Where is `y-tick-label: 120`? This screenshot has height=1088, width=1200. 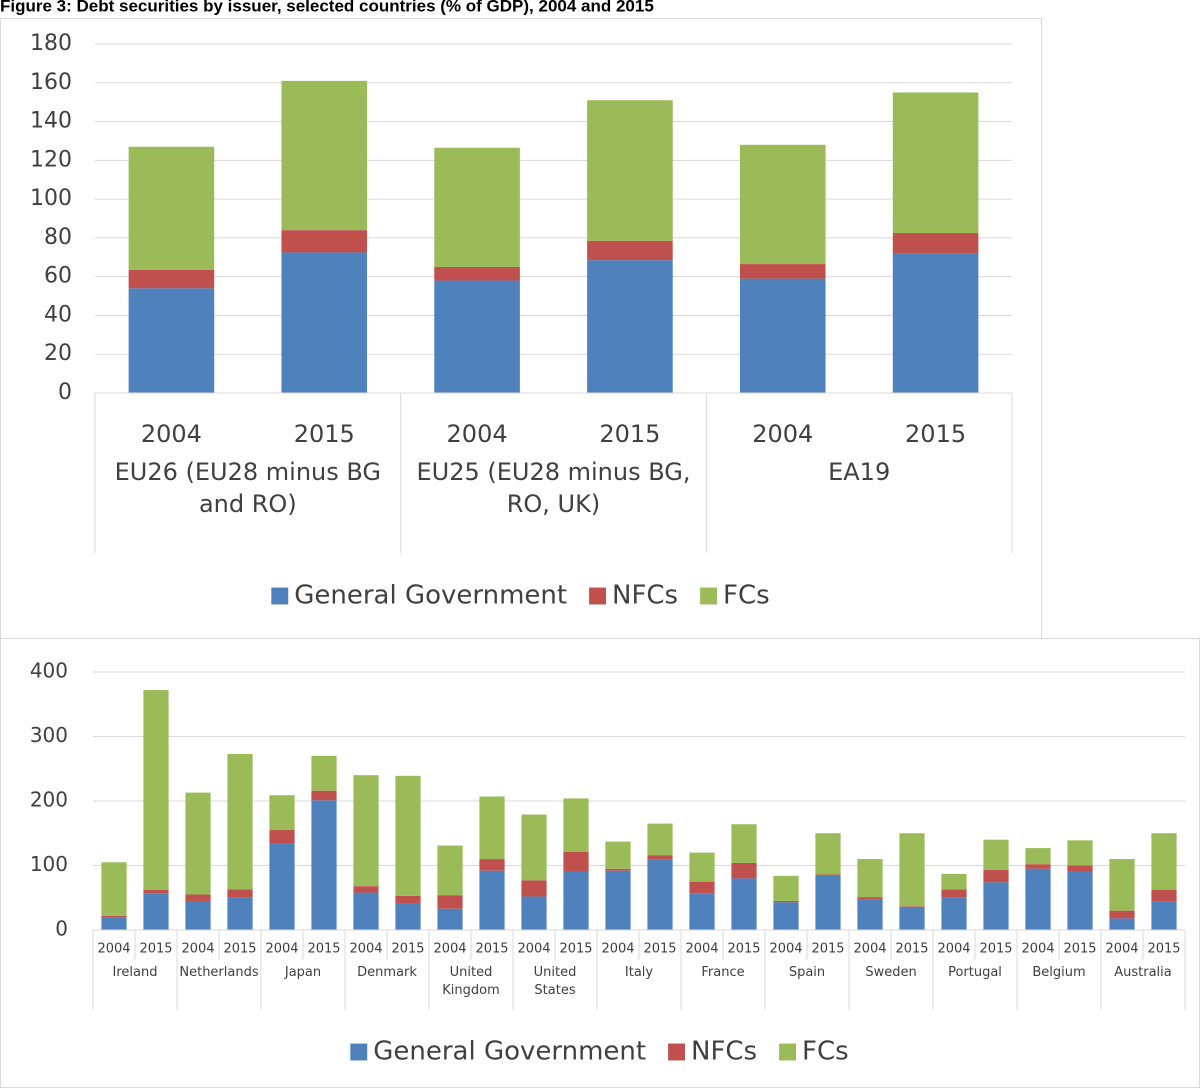
y-tick-label: 120 is located at coordinates (51, 159).